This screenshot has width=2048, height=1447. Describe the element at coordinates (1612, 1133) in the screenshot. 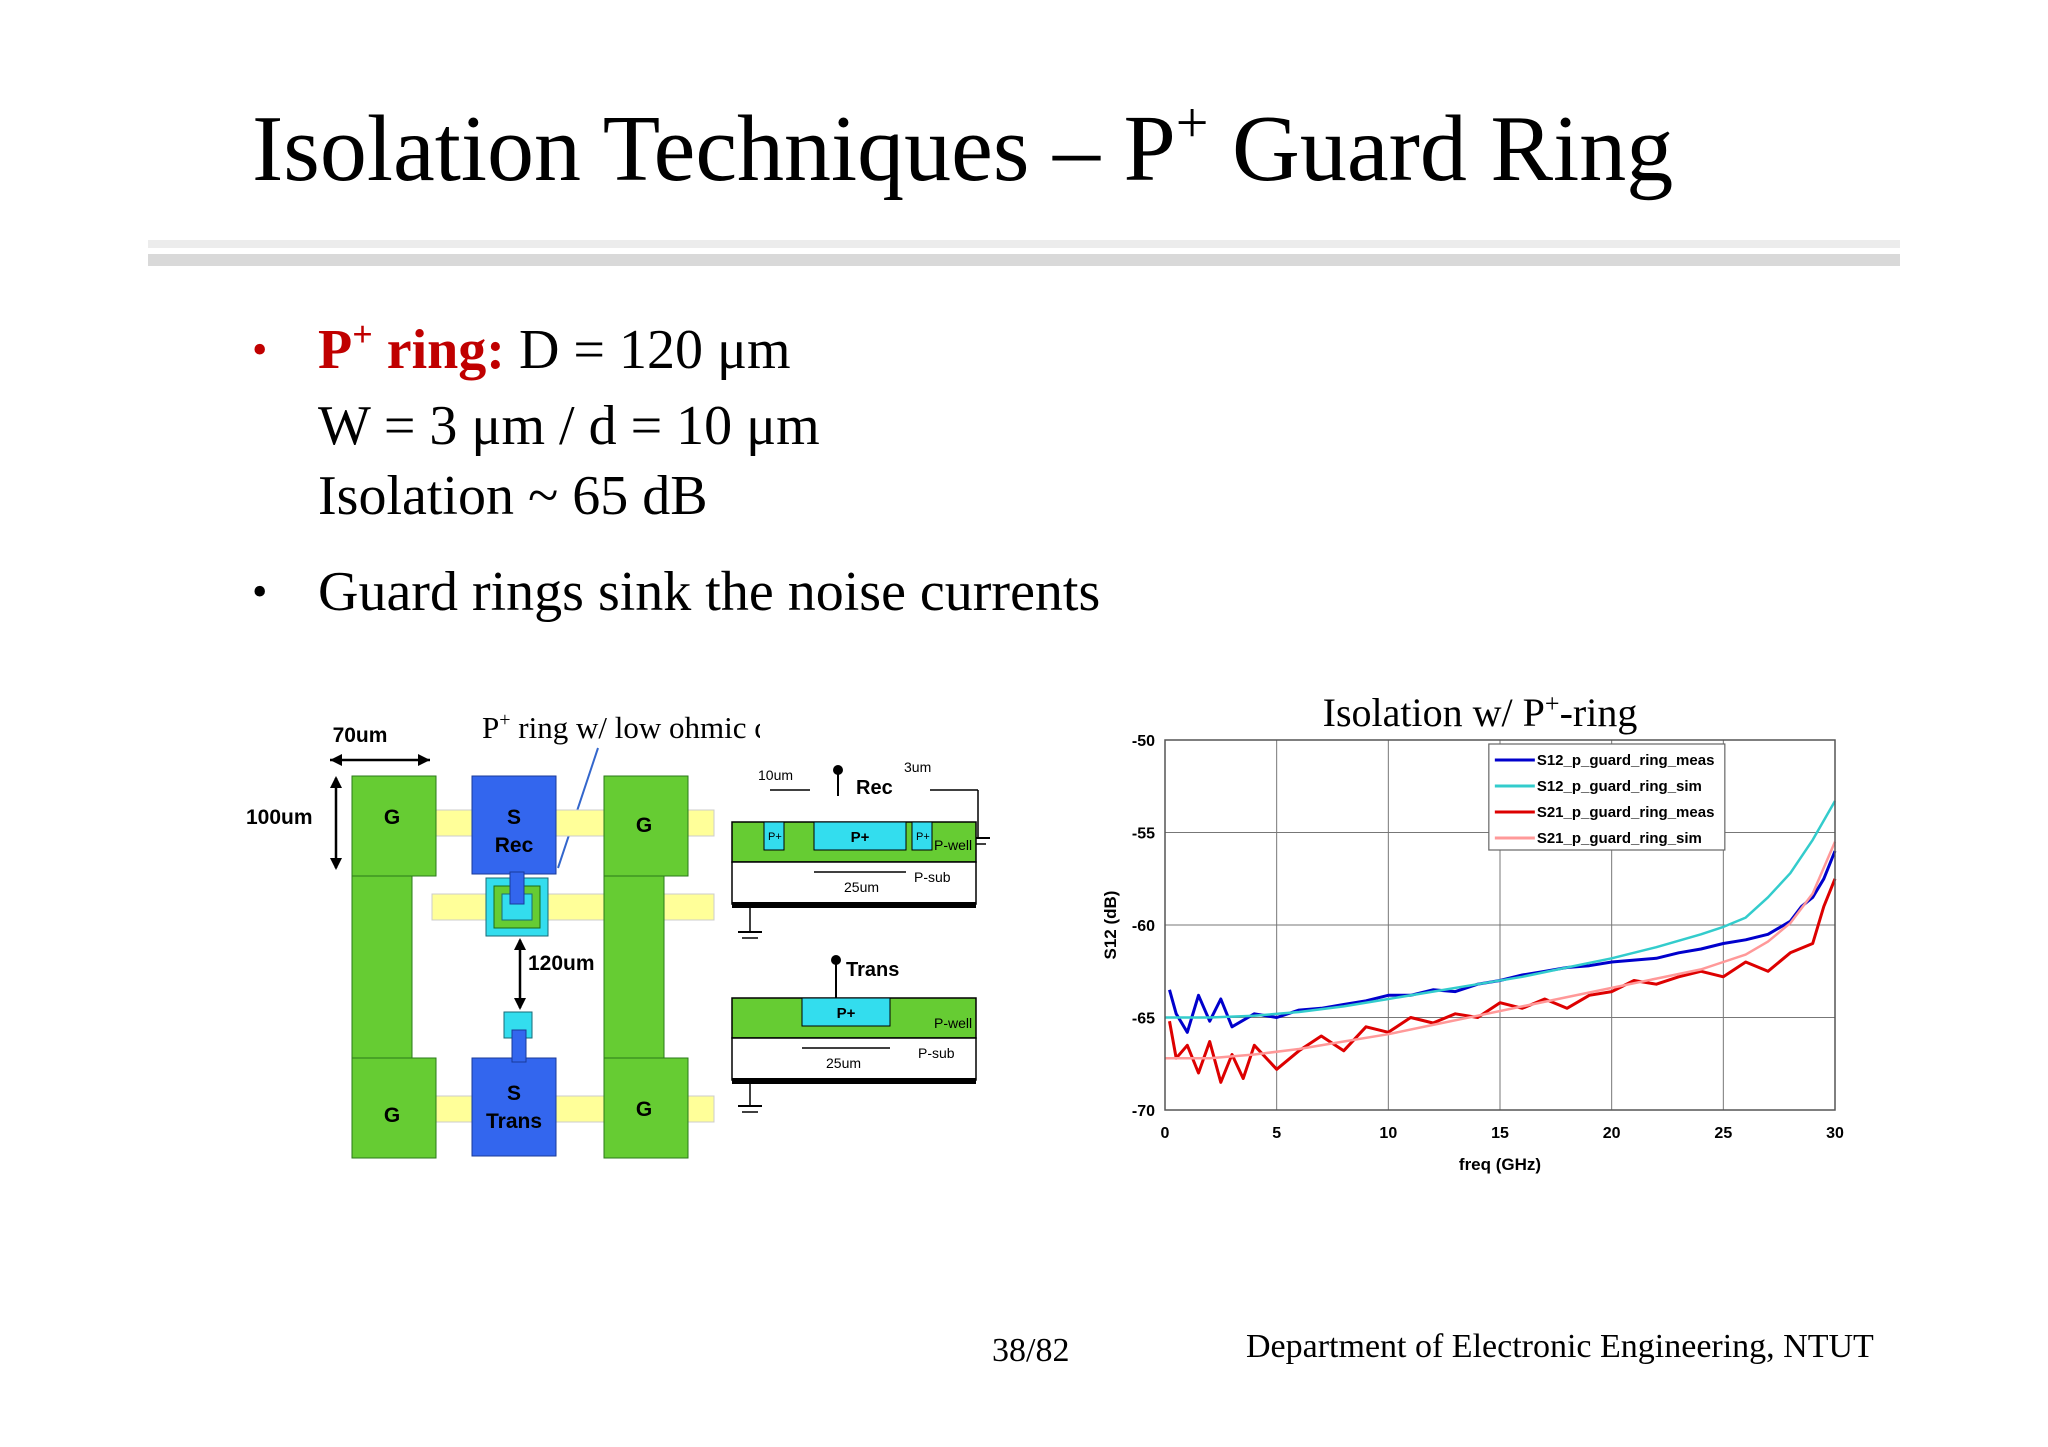

I see `x-tick-label: 20` at that location.